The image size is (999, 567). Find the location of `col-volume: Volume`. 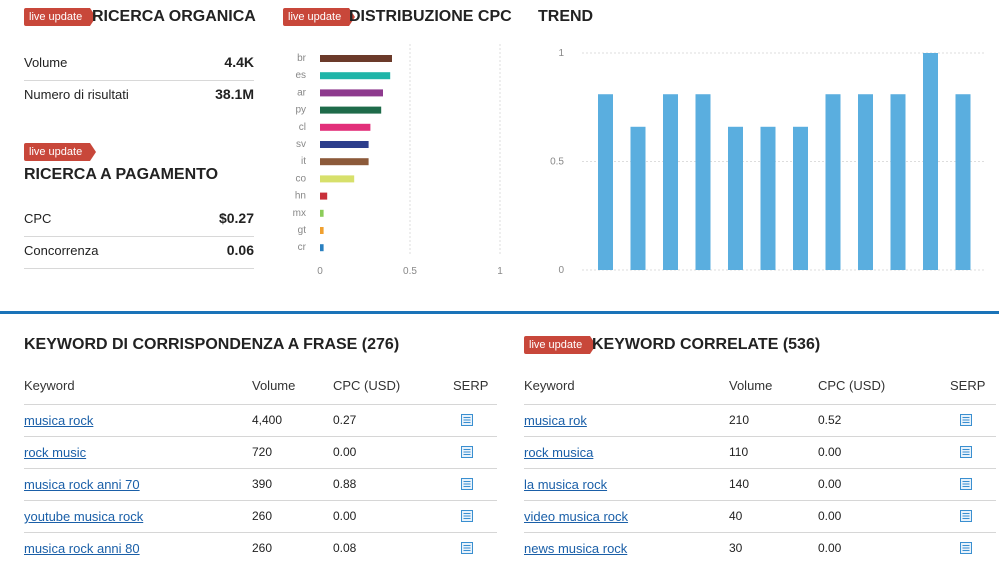

col-volume: Volume is located at coordinates (751, 385).